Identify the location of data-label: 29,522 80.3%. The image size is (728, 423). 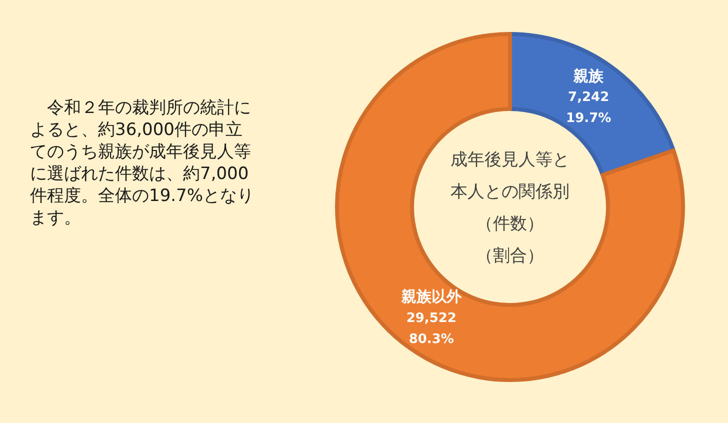
(431, 328).